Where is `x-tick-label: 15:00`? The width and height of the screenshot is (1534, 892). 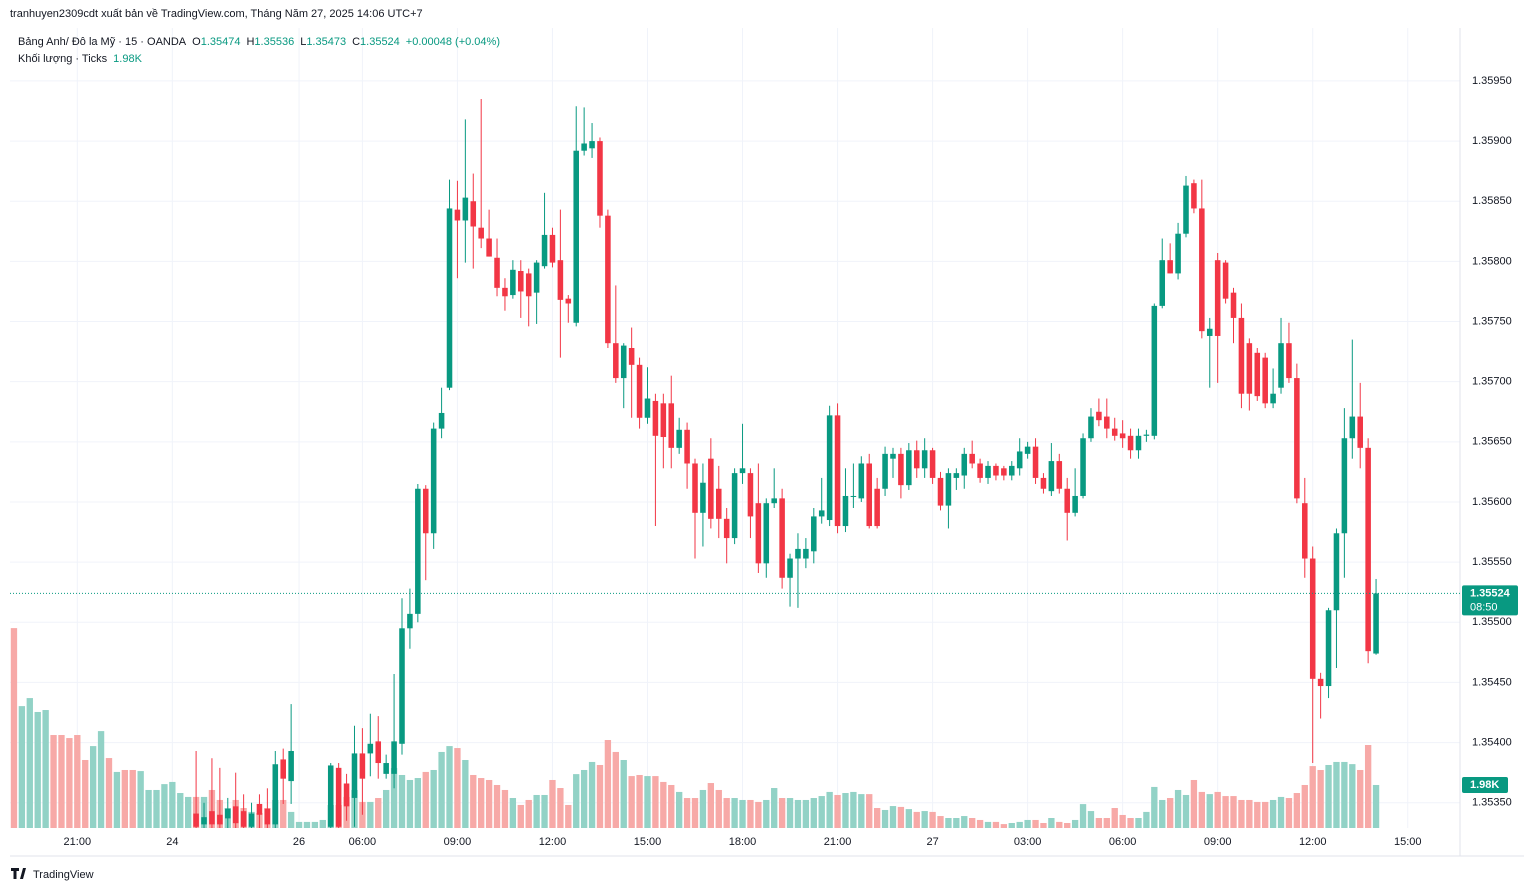
x-tick-label: 15:00 is located at coordinates (648, 842).